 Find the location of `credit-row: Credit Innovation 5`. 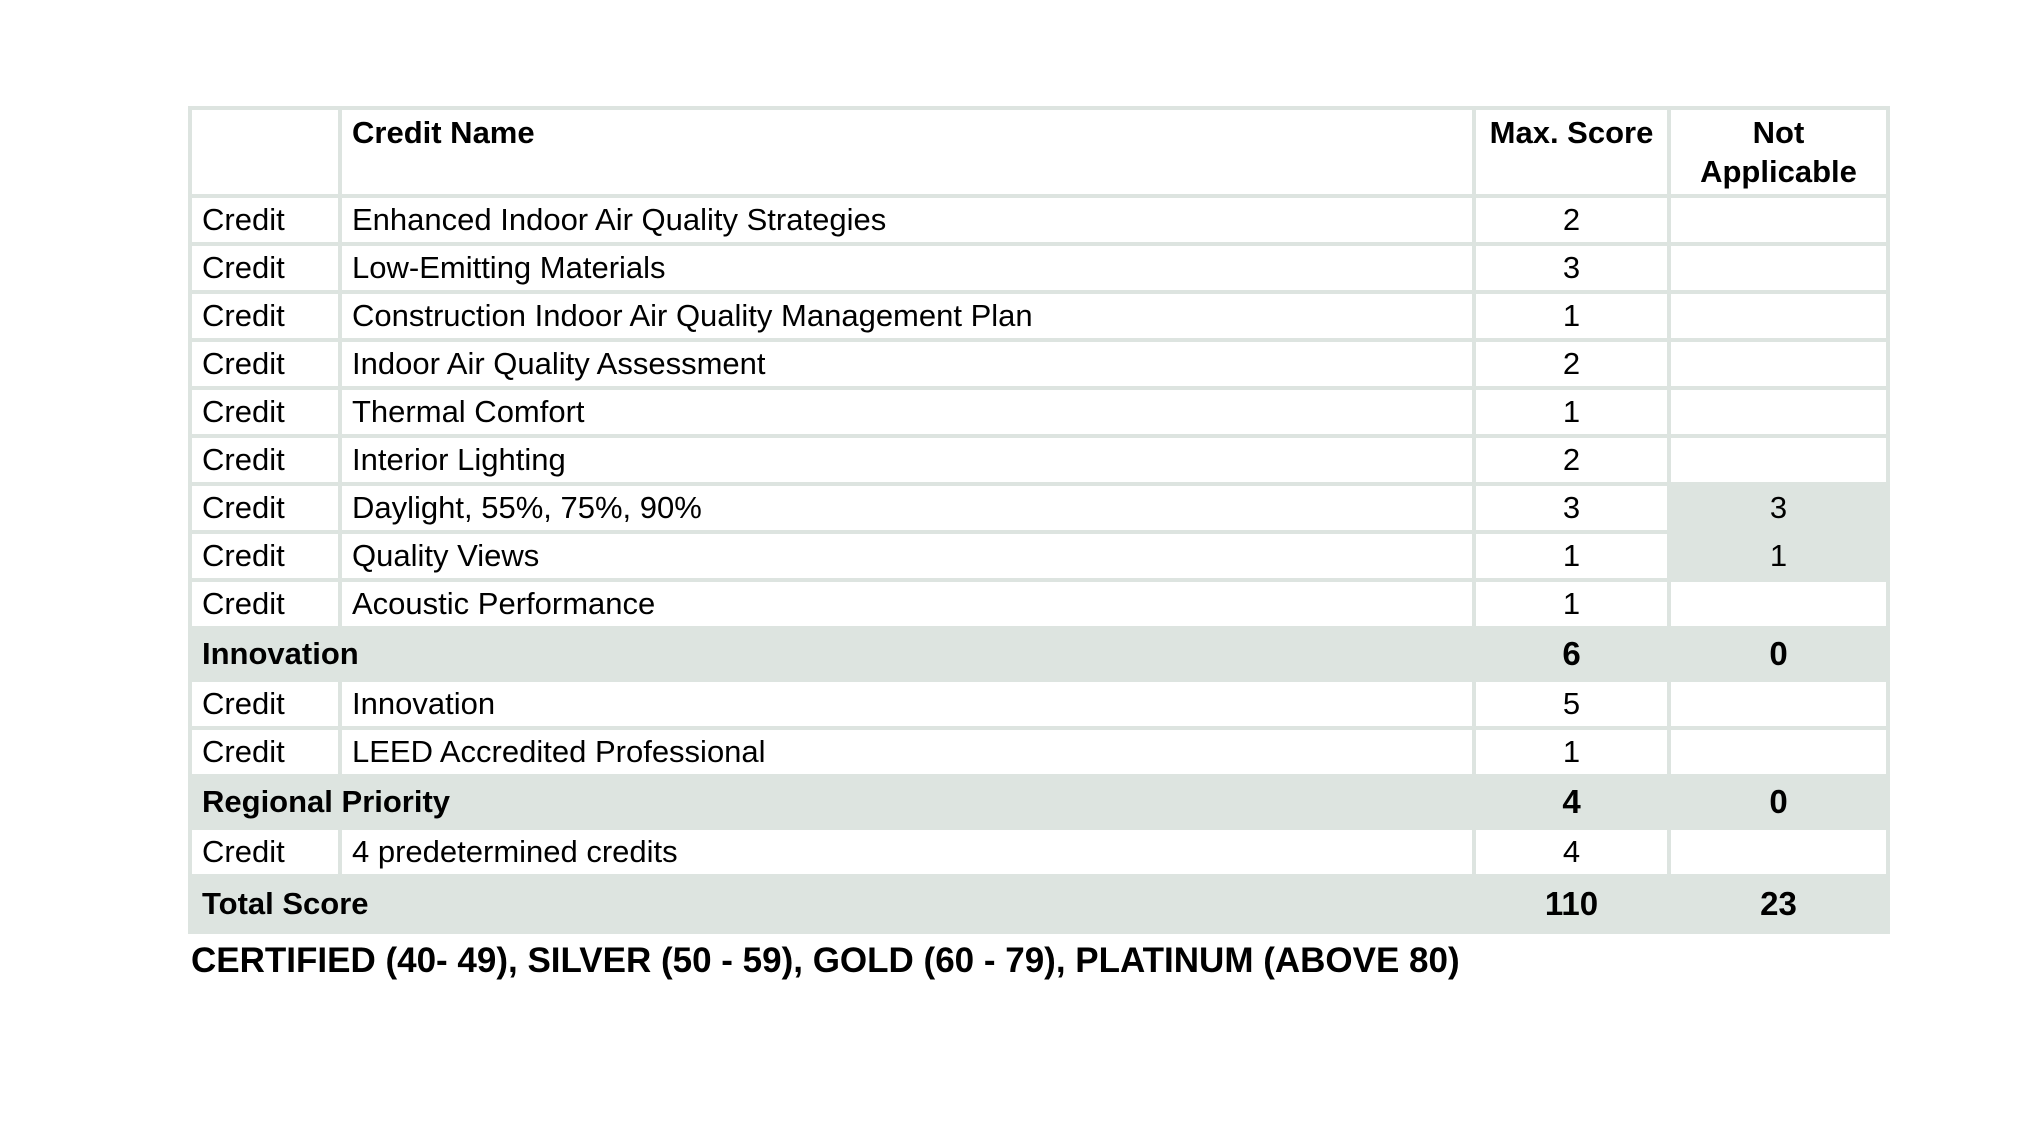

credit-row: Credit Innovation 5 is located at coordinates (1039, 704).